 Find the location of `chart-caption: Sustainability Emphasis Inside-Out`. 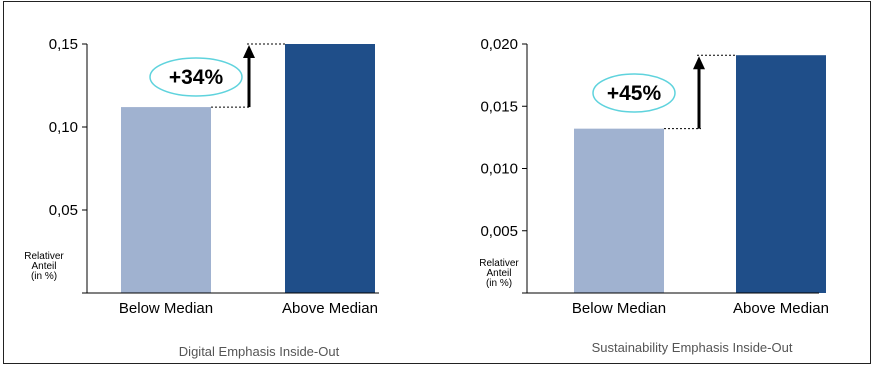

chart-caption: Sustainability Emphasis Inside-Out is located at coordinates (692, 347).